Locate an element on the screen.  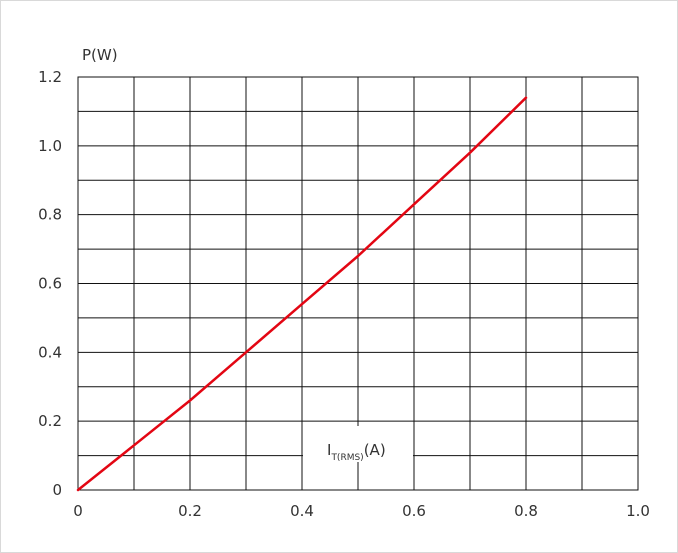
x-tick-label: 0.4 is located at coordinates (302, 511).